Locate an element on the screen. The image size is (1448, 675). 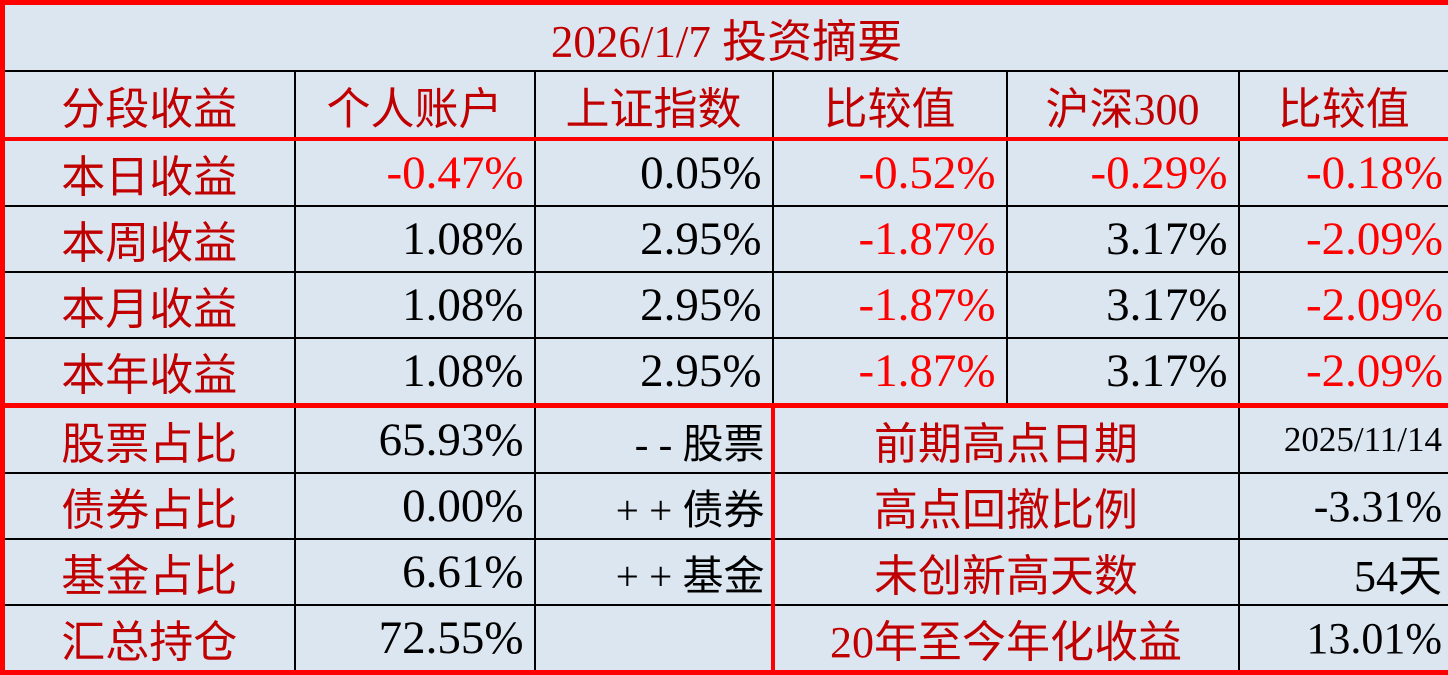
stat-value-cell: 2025/11/14 is located at coordinates (1343, 440).